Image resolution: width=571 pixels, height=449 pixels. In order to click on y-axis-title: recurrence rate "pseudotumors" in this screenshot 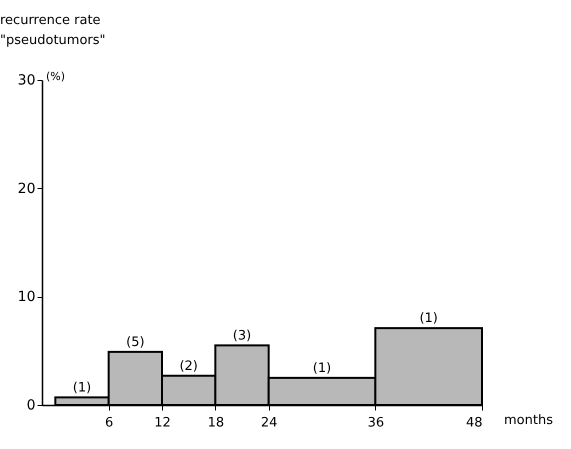, I will do `click(53, 30)`.